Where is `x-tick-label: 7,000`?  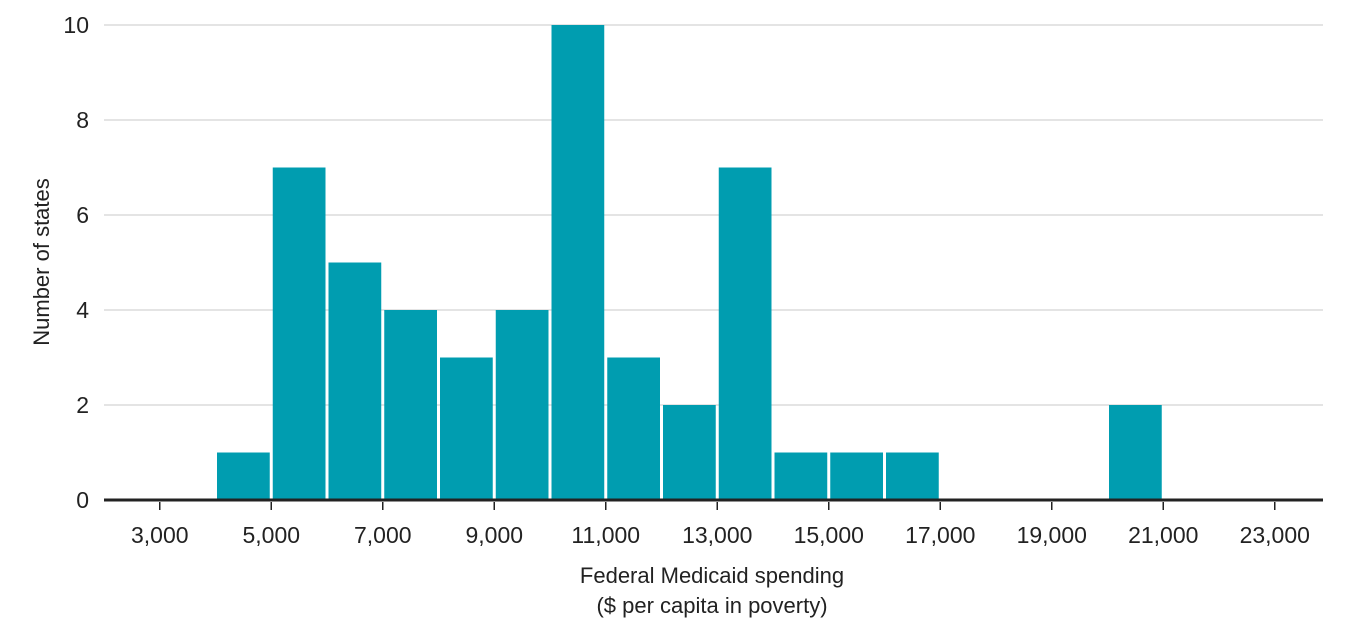 x-tick-label: 7,000 is located at coordinates (383, 535).